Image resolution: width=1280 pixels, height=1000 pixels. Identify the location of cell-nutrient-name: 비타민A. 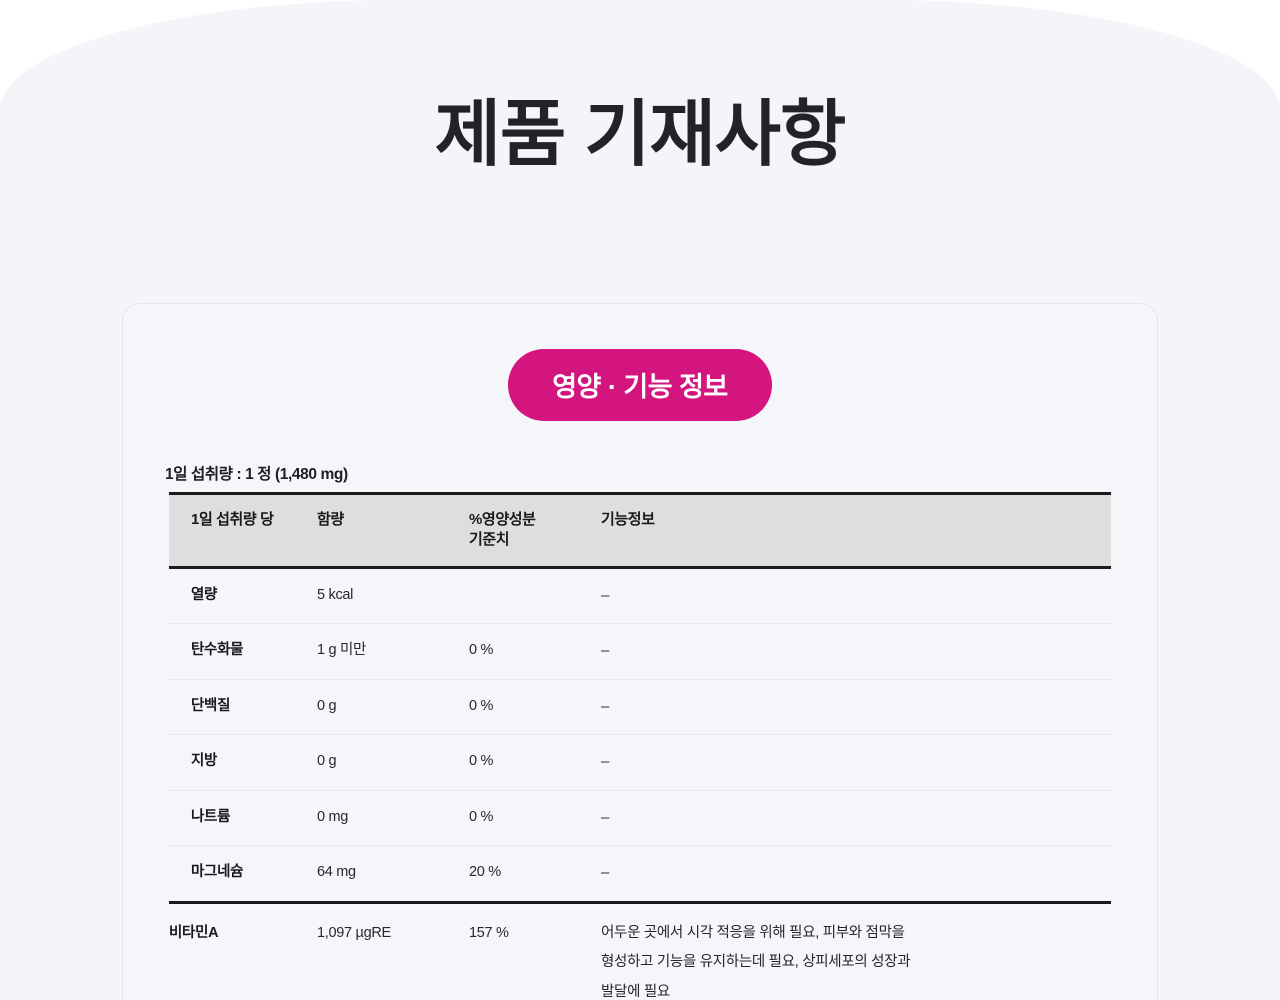
(243, 951).